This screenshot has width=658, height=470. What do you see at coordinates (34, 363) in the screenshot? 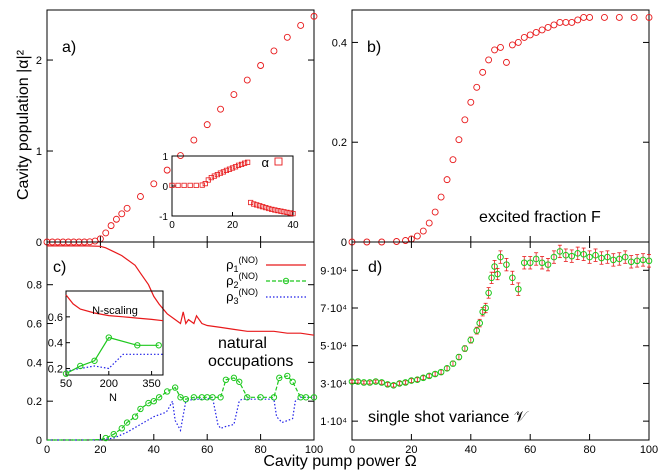
I see `y-tick-label: 0.4` at bounding box center [34, 363].